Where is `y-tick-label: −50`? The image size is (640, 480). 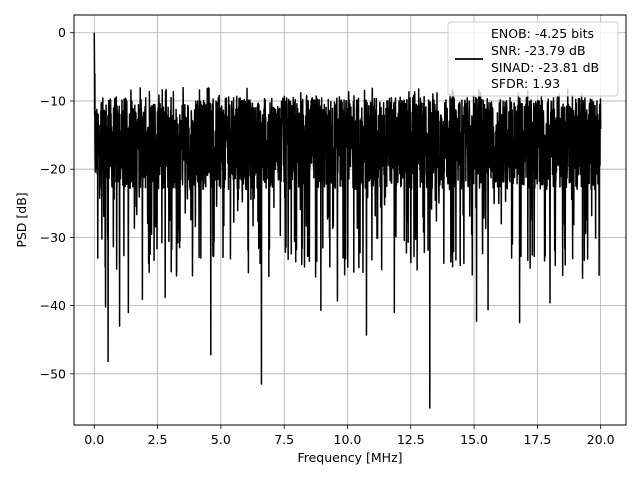
y-tick-label: −50 is located at coordinates (53, 373).